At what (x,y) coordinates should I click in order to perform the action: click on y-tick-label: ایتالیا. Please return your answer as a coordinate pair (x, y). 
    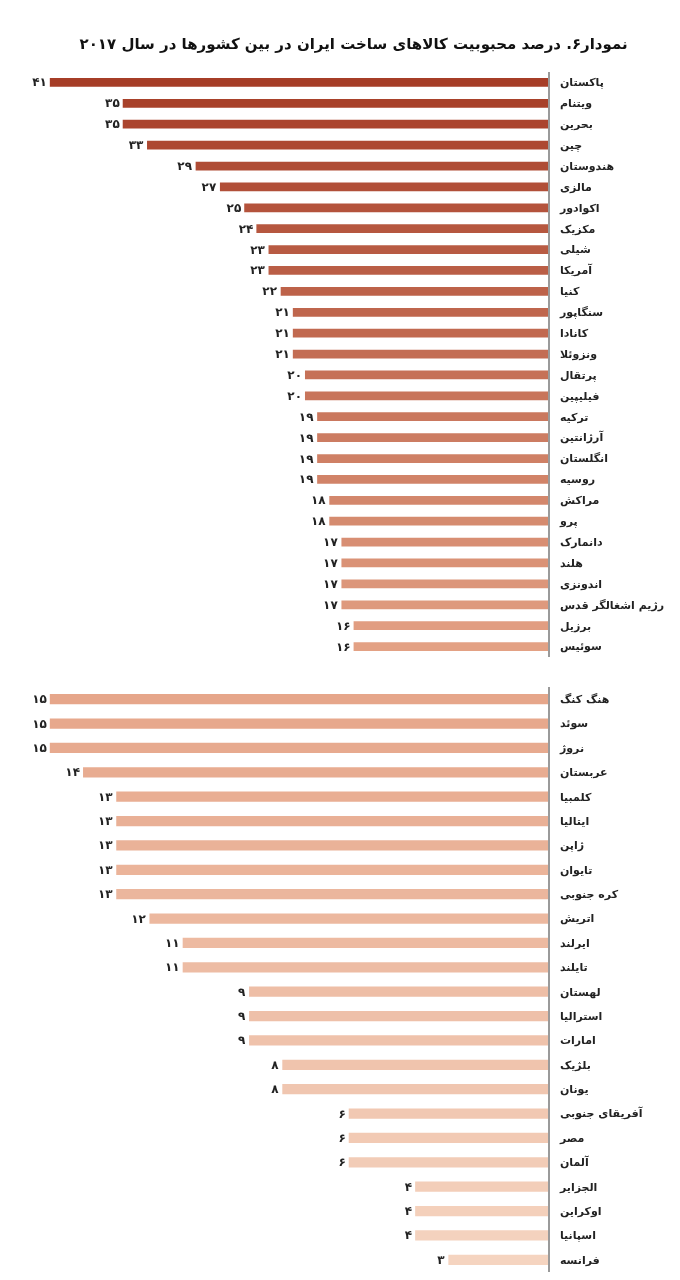
    Looking at the image, I should click on (574, 821).